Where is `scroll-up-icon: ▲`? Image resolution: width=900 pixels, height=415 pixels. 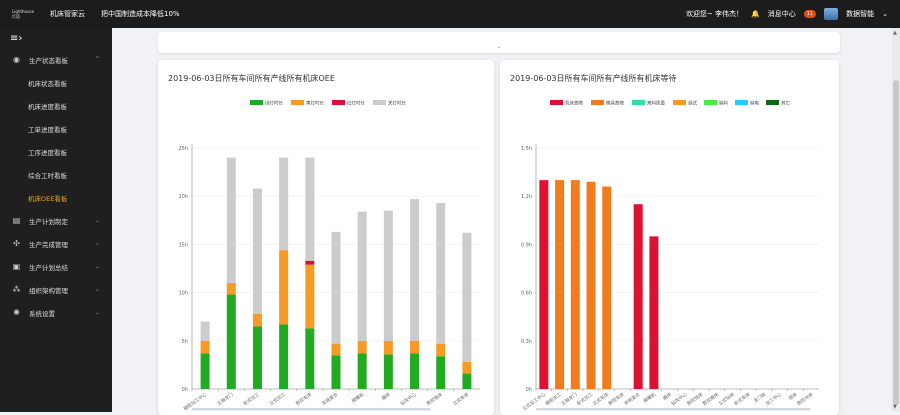 scroll-up-icon: ▲ is located at coordinates (895, 33).